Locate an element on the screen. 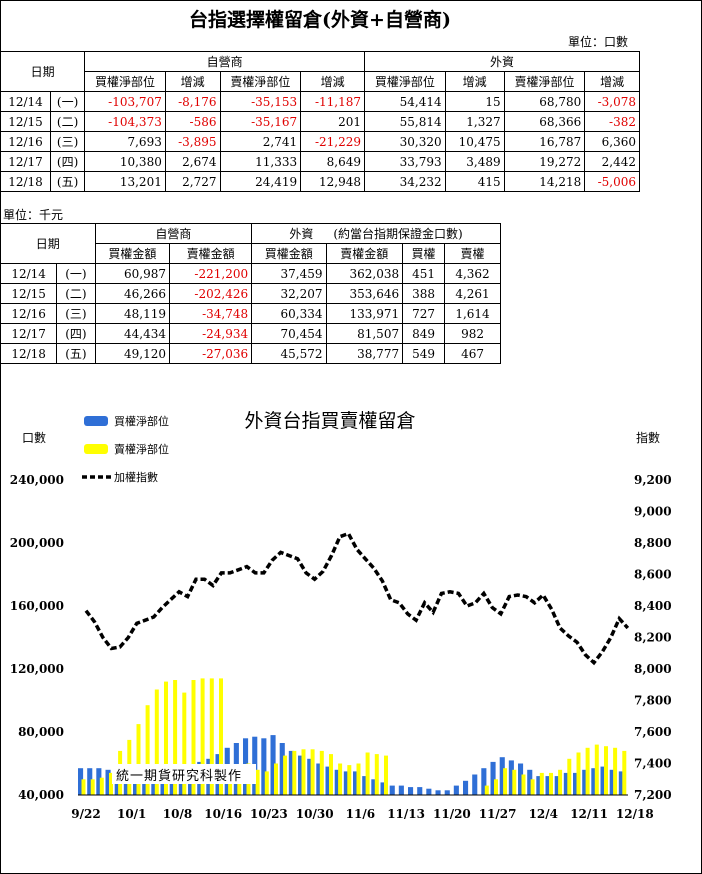 This screenshot has height=874, width=702. unit-label-lots: 單位：口數 is located at coordinates (598, 42).